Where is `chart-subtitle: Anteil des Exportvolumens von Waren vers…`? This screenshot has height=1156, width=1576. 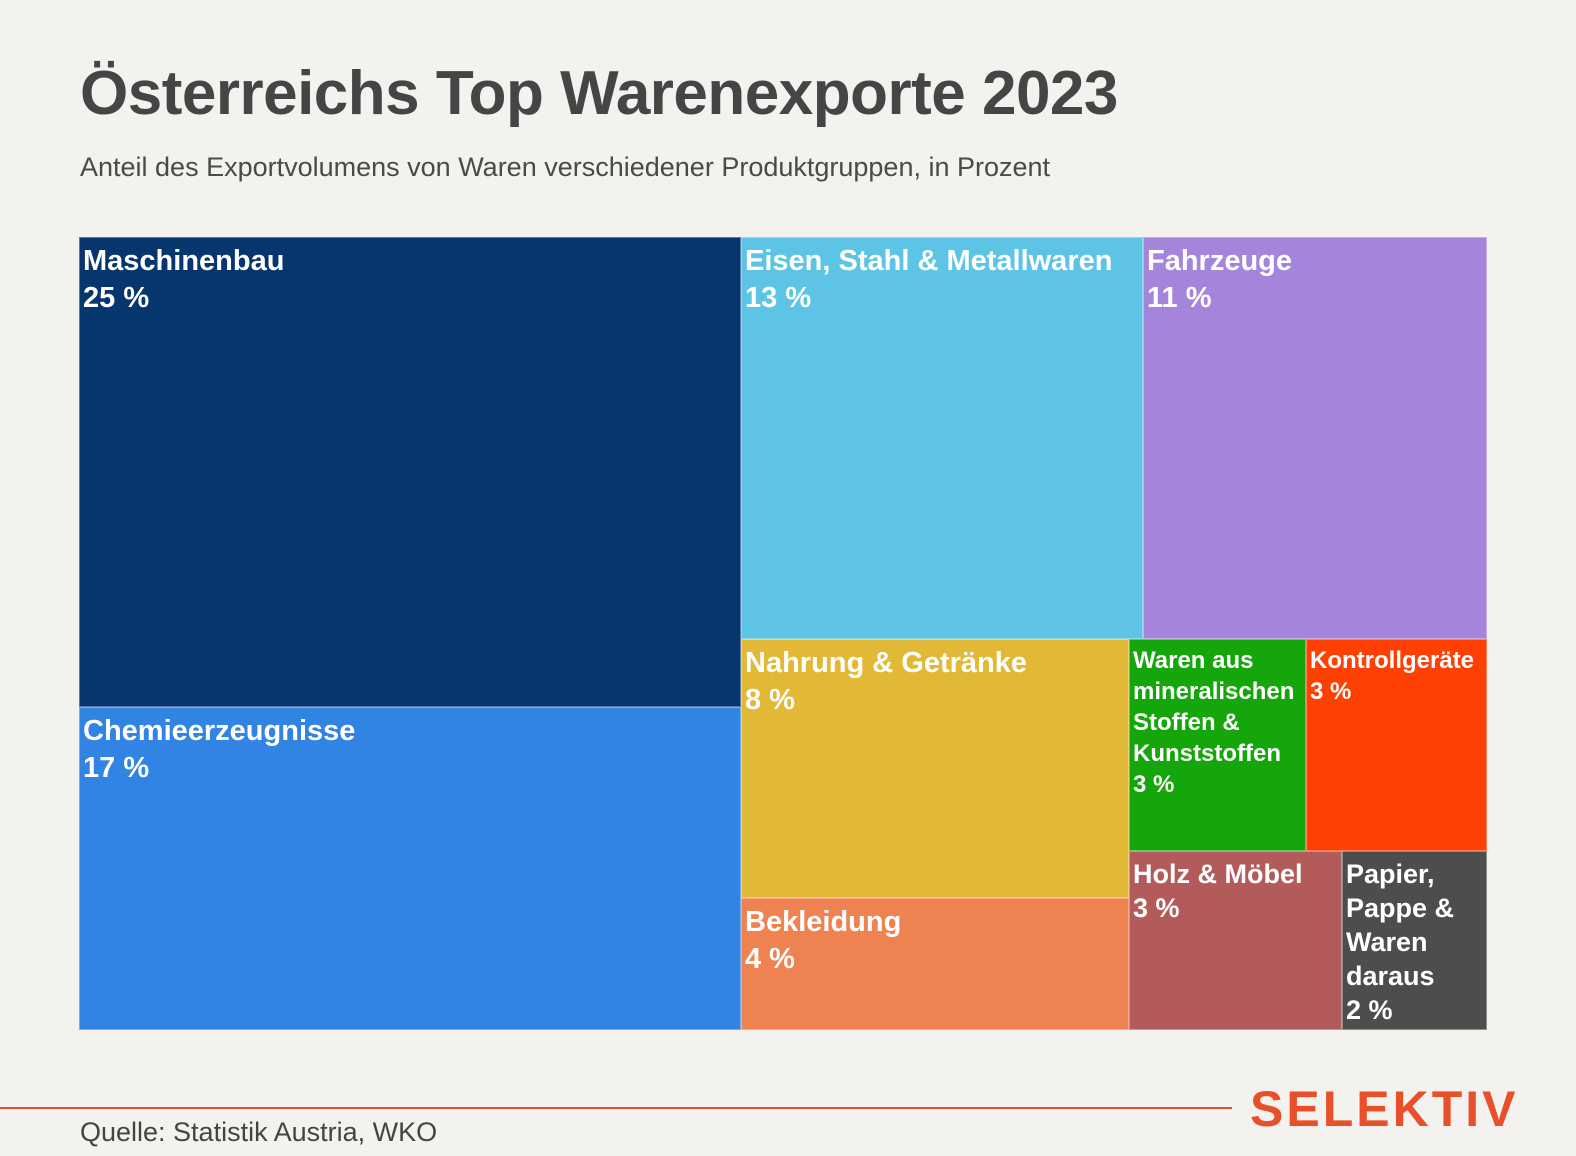
chart-subtitle: Anteil des Exportvolumens von Waren vers… is located at coordinates (565, 167).